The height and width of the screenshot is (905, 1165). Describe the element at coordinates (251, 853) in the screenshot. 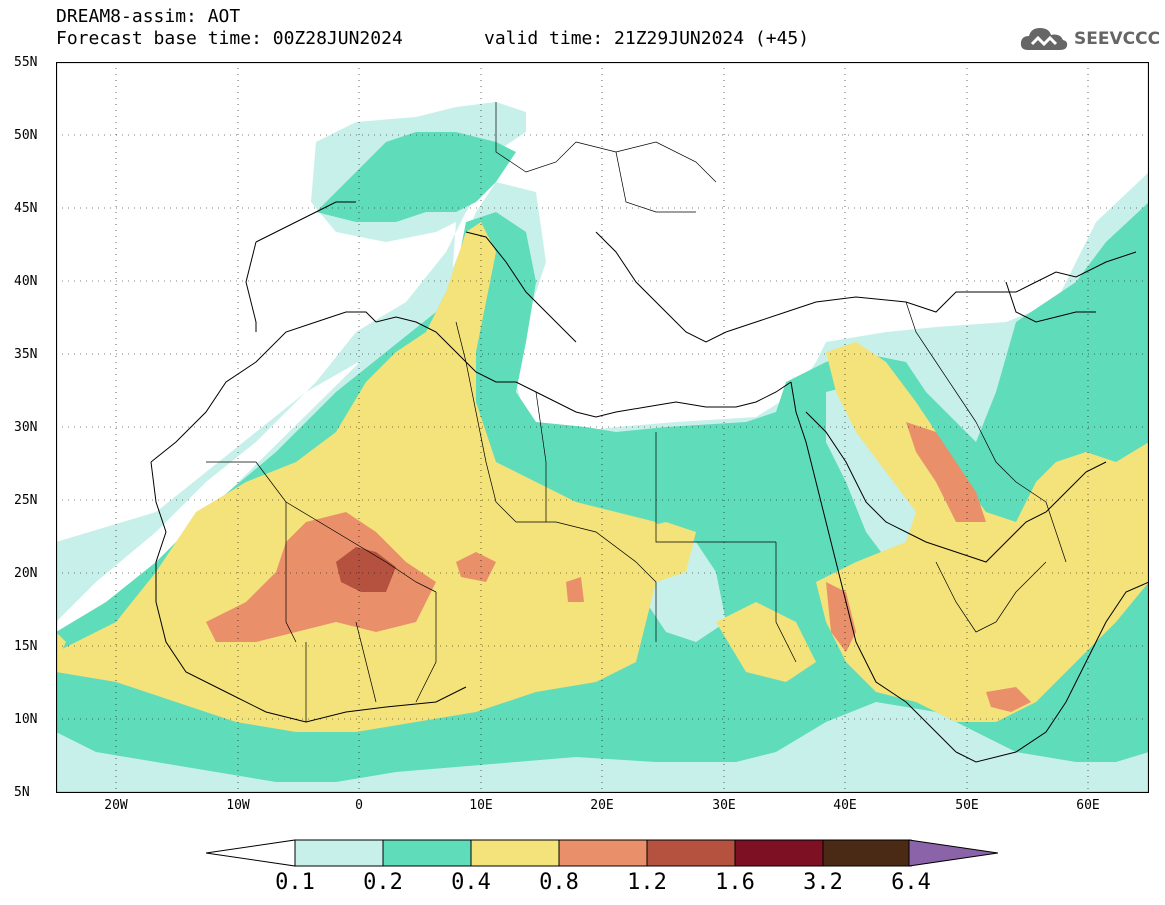

I see `colorbar-low-triangle` at that location.